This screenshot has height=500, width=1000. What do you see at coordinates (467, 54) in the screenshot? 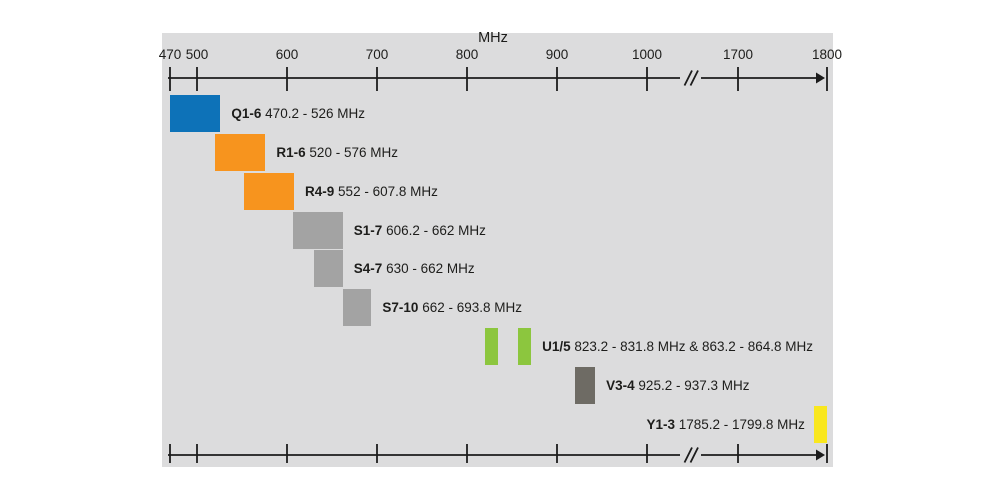
I see `axis-tick-label-800: 800` at bounding box center [467, 54].